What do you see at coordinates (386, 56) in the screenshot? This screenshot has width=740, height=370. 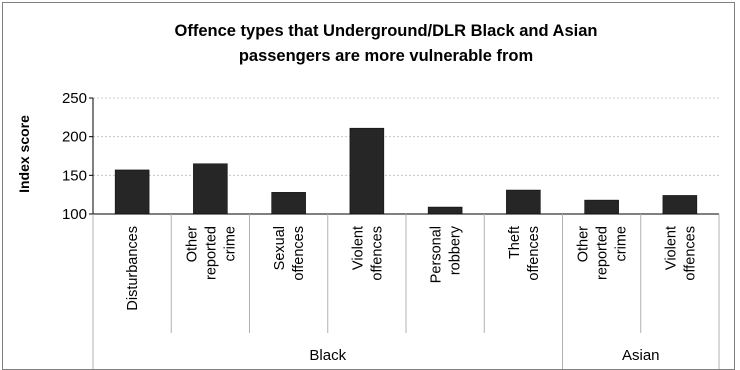 I see `chart-title-line: passengers are more vulnerable from` at bounding box center [386, 56].